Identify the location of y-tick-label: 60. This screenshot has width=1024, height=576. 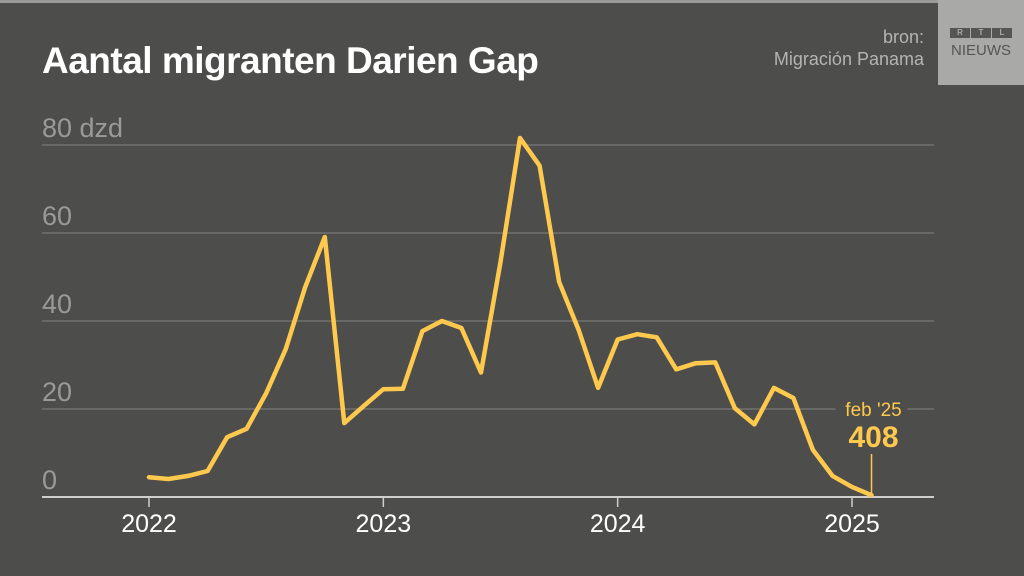
(57, 216).